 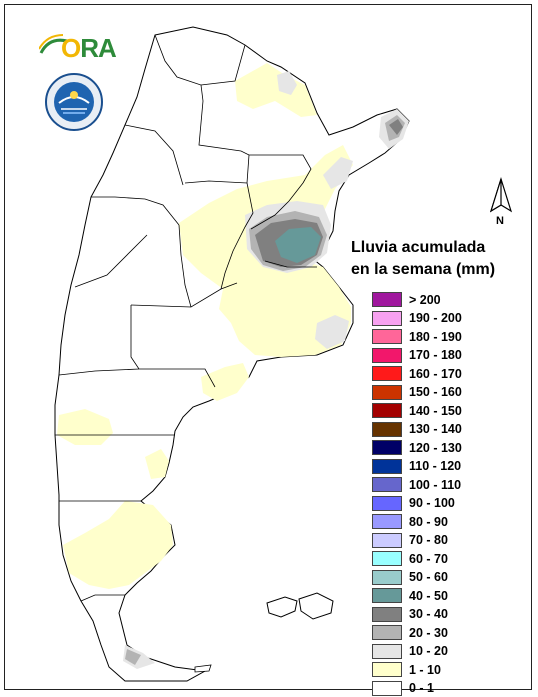 I want to click on ora-logo-letter-o: O, so click(x=71, y=48).